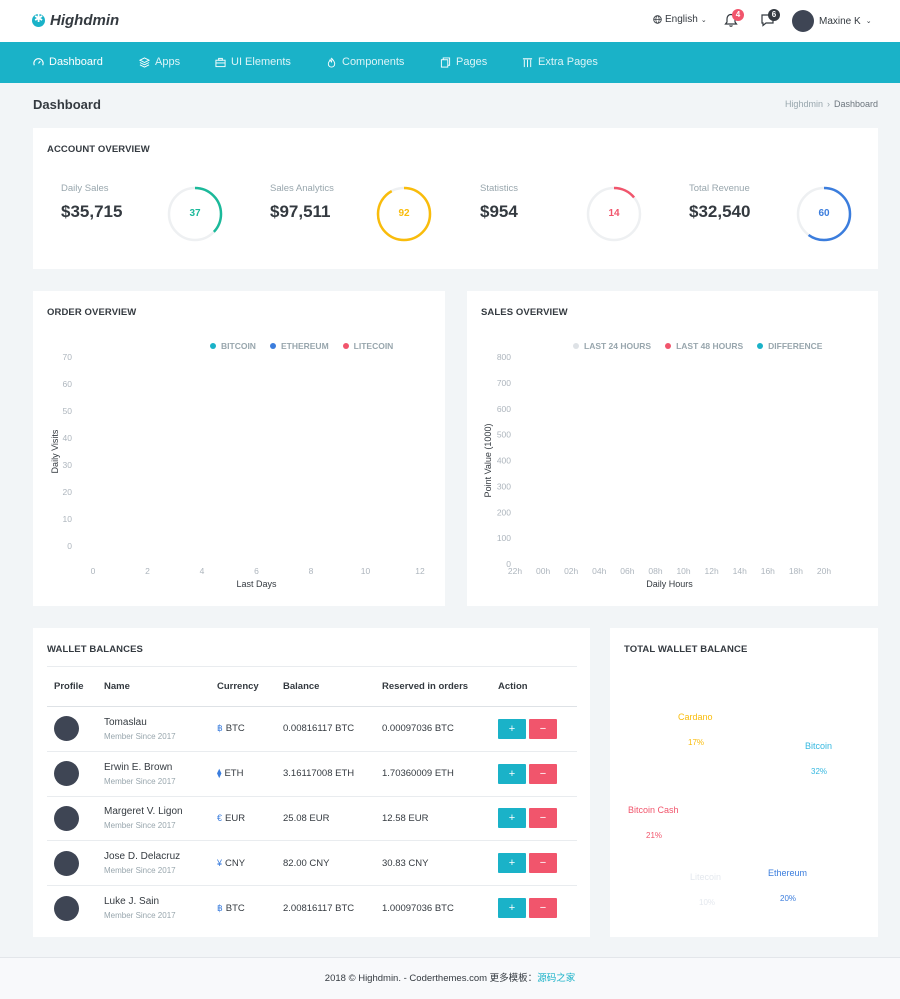 The width and height of the screenshot is (900, 999). I want to click on y-tick-label: 700, so click(504, 383).